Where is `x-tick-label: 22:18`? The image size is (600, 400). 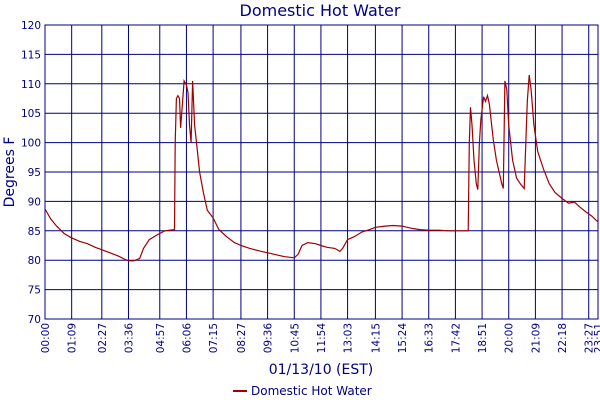
x-tick-label: 22:18 is located at coordinates (563, 338).